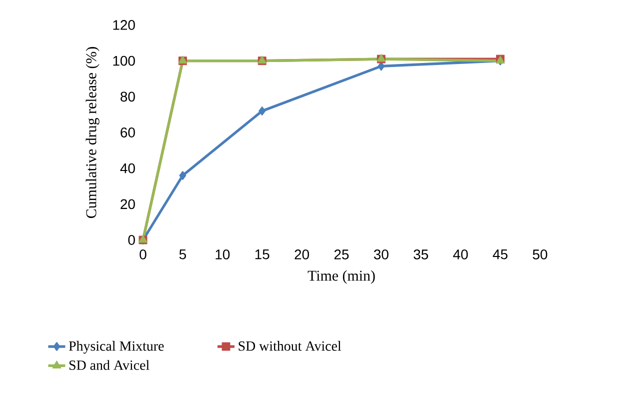 Image resolution: width=627 pixels, height=412 pixels. What do you see at coordinates (290, 345) in the screenshot?
I see `legend-label: SD without Avicel` at bounding box center [290, 345].